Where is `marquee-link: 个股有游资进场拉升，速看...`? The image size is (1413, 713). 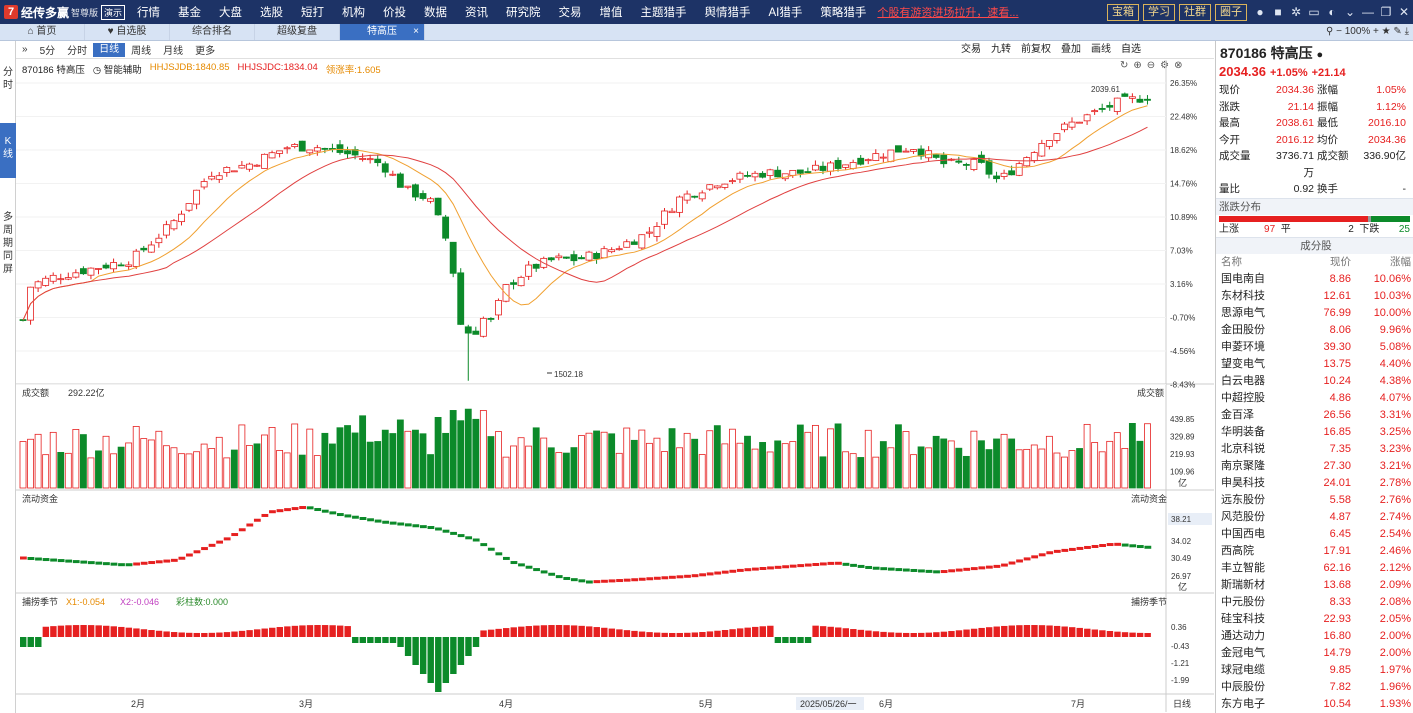 marquee-link: 个股有游资进场拉升，速看... is located at coordinates (948, 13).